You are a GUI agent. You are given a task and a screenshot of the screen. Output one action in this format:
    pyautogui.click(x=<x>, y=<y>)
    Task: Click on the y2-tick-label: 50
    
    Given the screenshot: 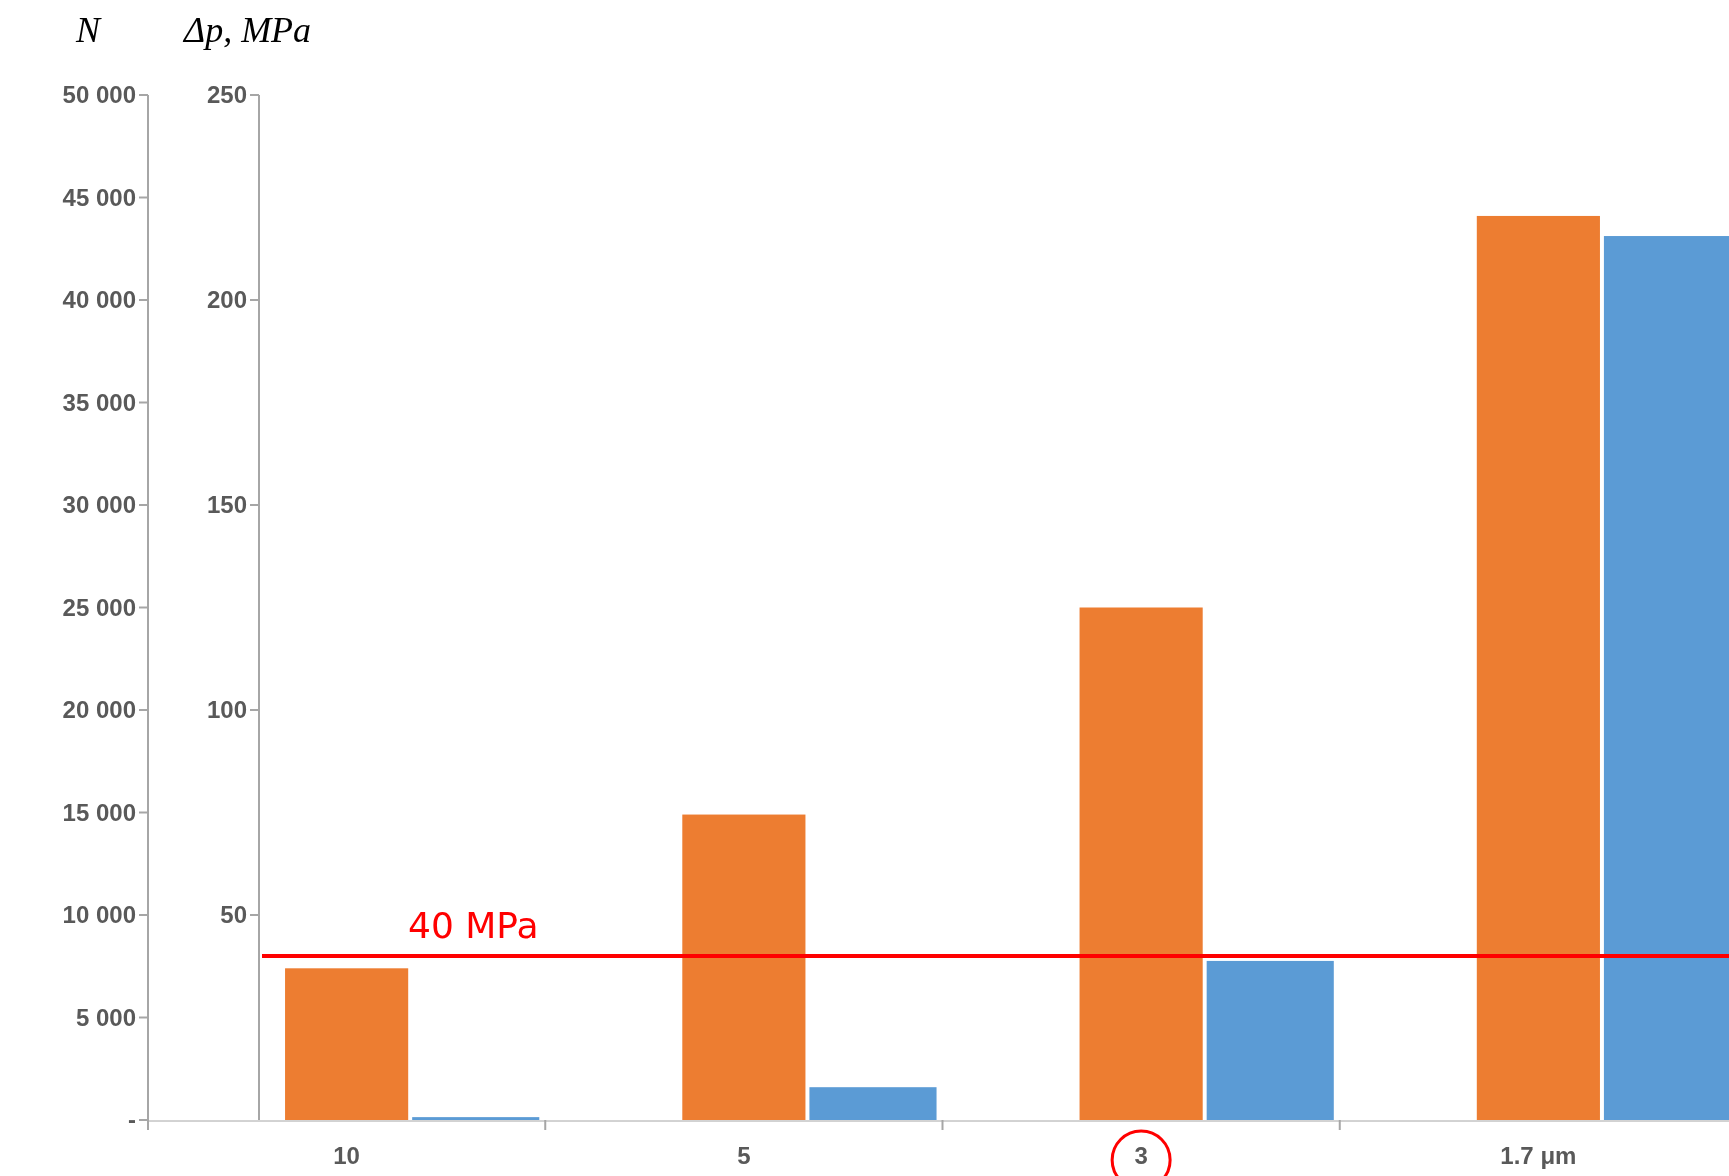 What is the action you would take?
    pyautogui.click(x=233, y=915)
    